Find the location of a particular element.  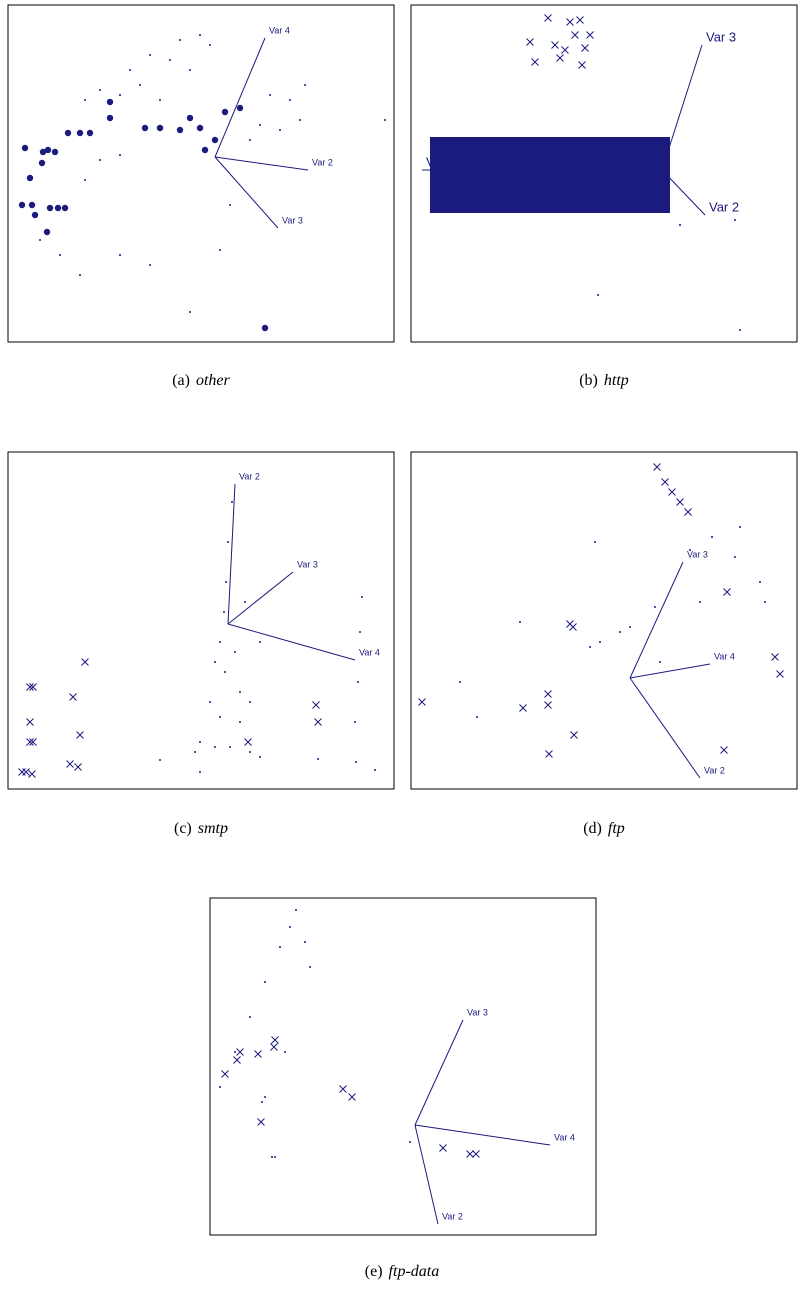

caption: (d) ftp is located at coordinates (604, 828).